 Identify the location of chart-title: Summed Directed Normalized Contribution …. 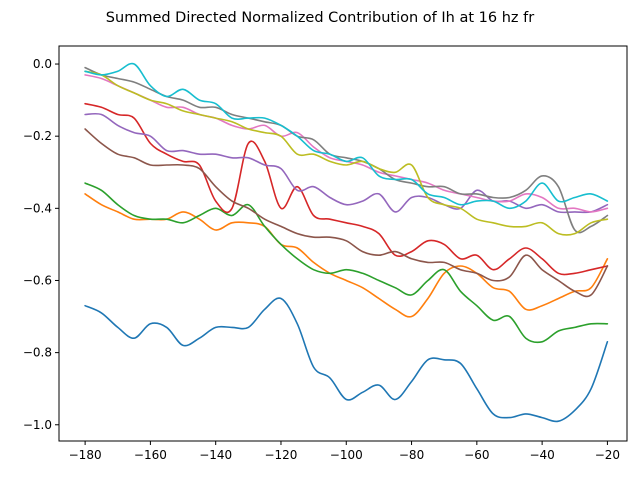
(320, 18).